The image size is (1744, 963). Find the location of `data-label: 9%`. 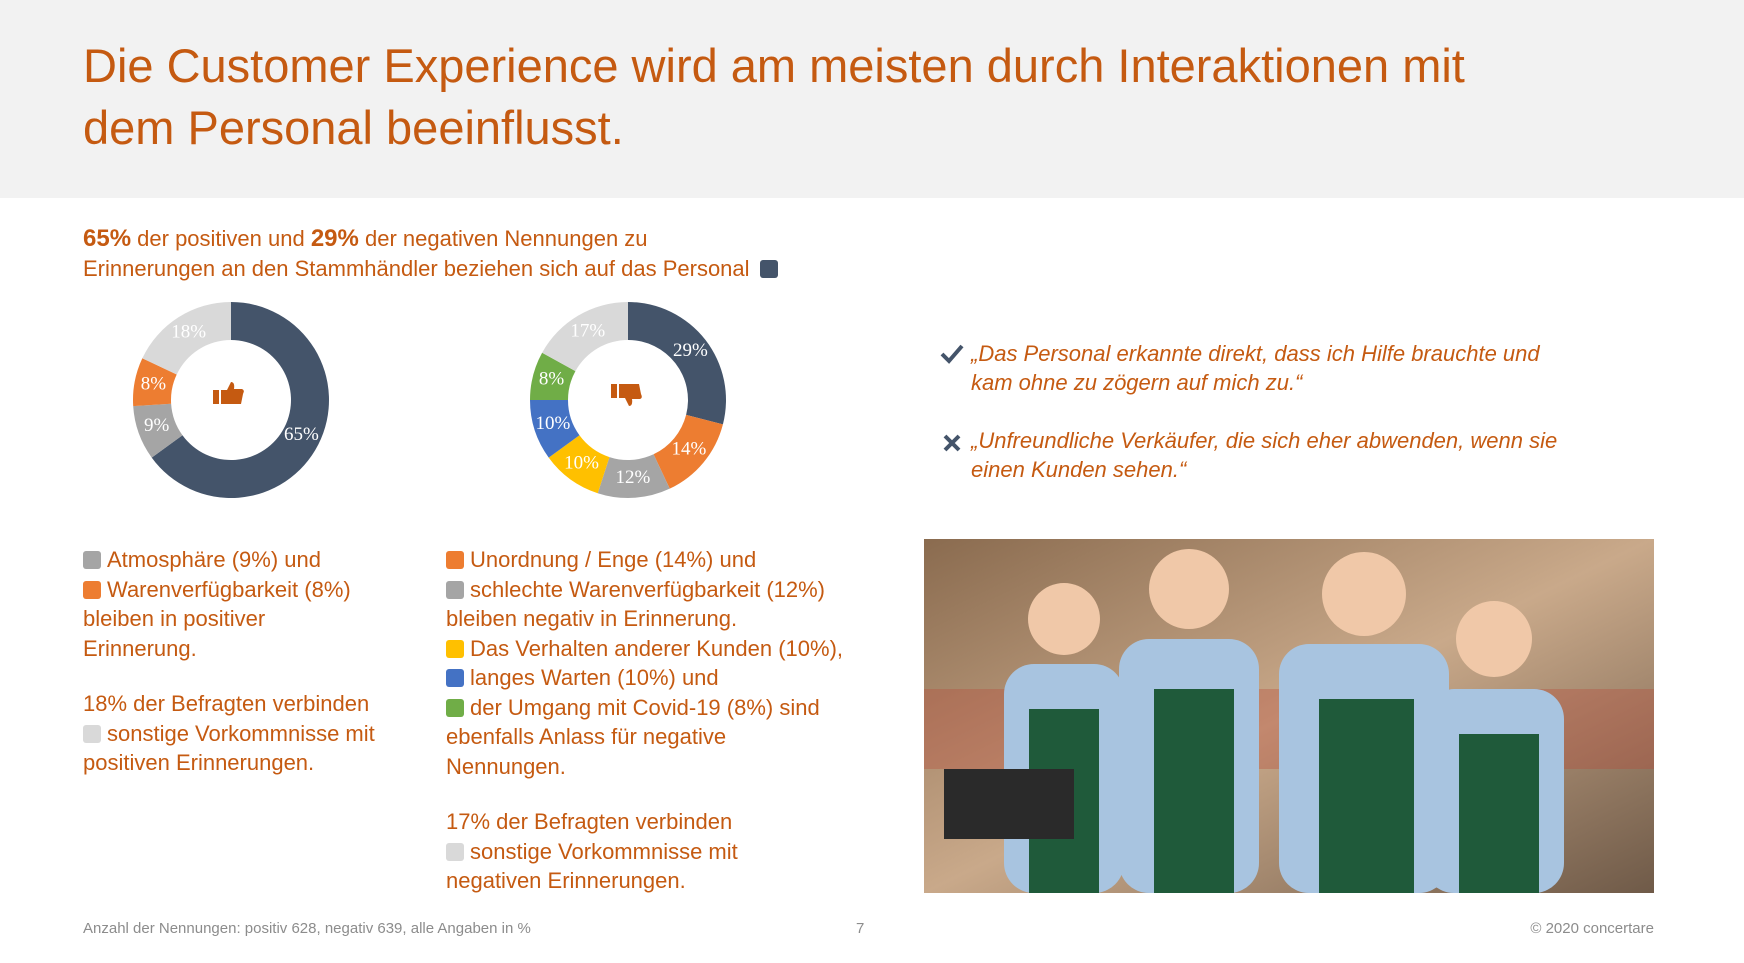

data-label: 9% is located at coordinates (157, 425).